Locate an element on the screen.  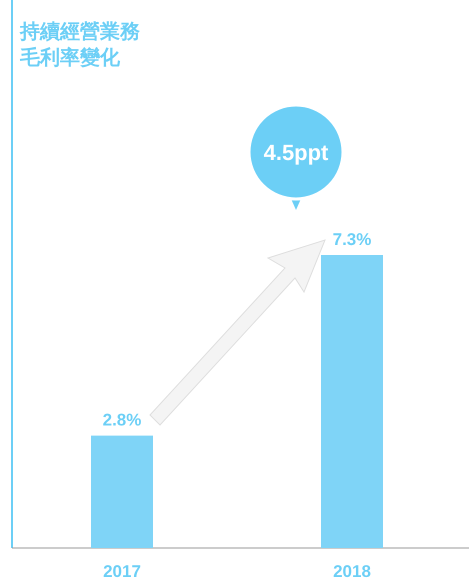
x-tick-label: 2017 is located at coordinates (122, 570).